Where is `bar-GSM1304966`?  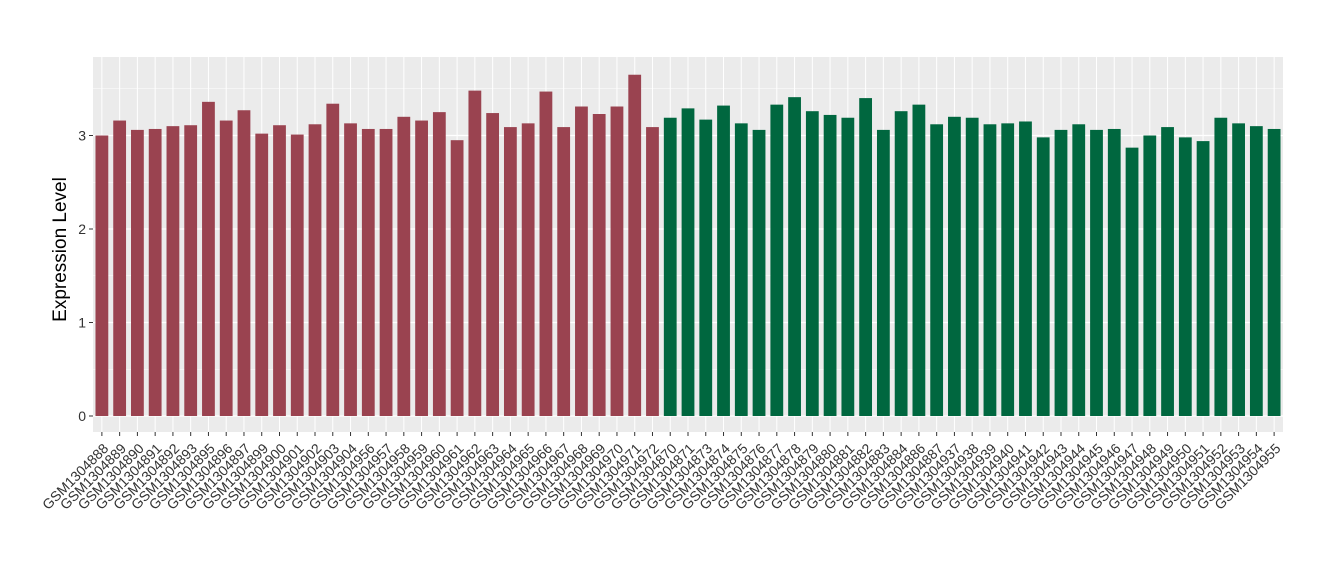 bar-GSM1304966 is located at coordinates (546, 253).